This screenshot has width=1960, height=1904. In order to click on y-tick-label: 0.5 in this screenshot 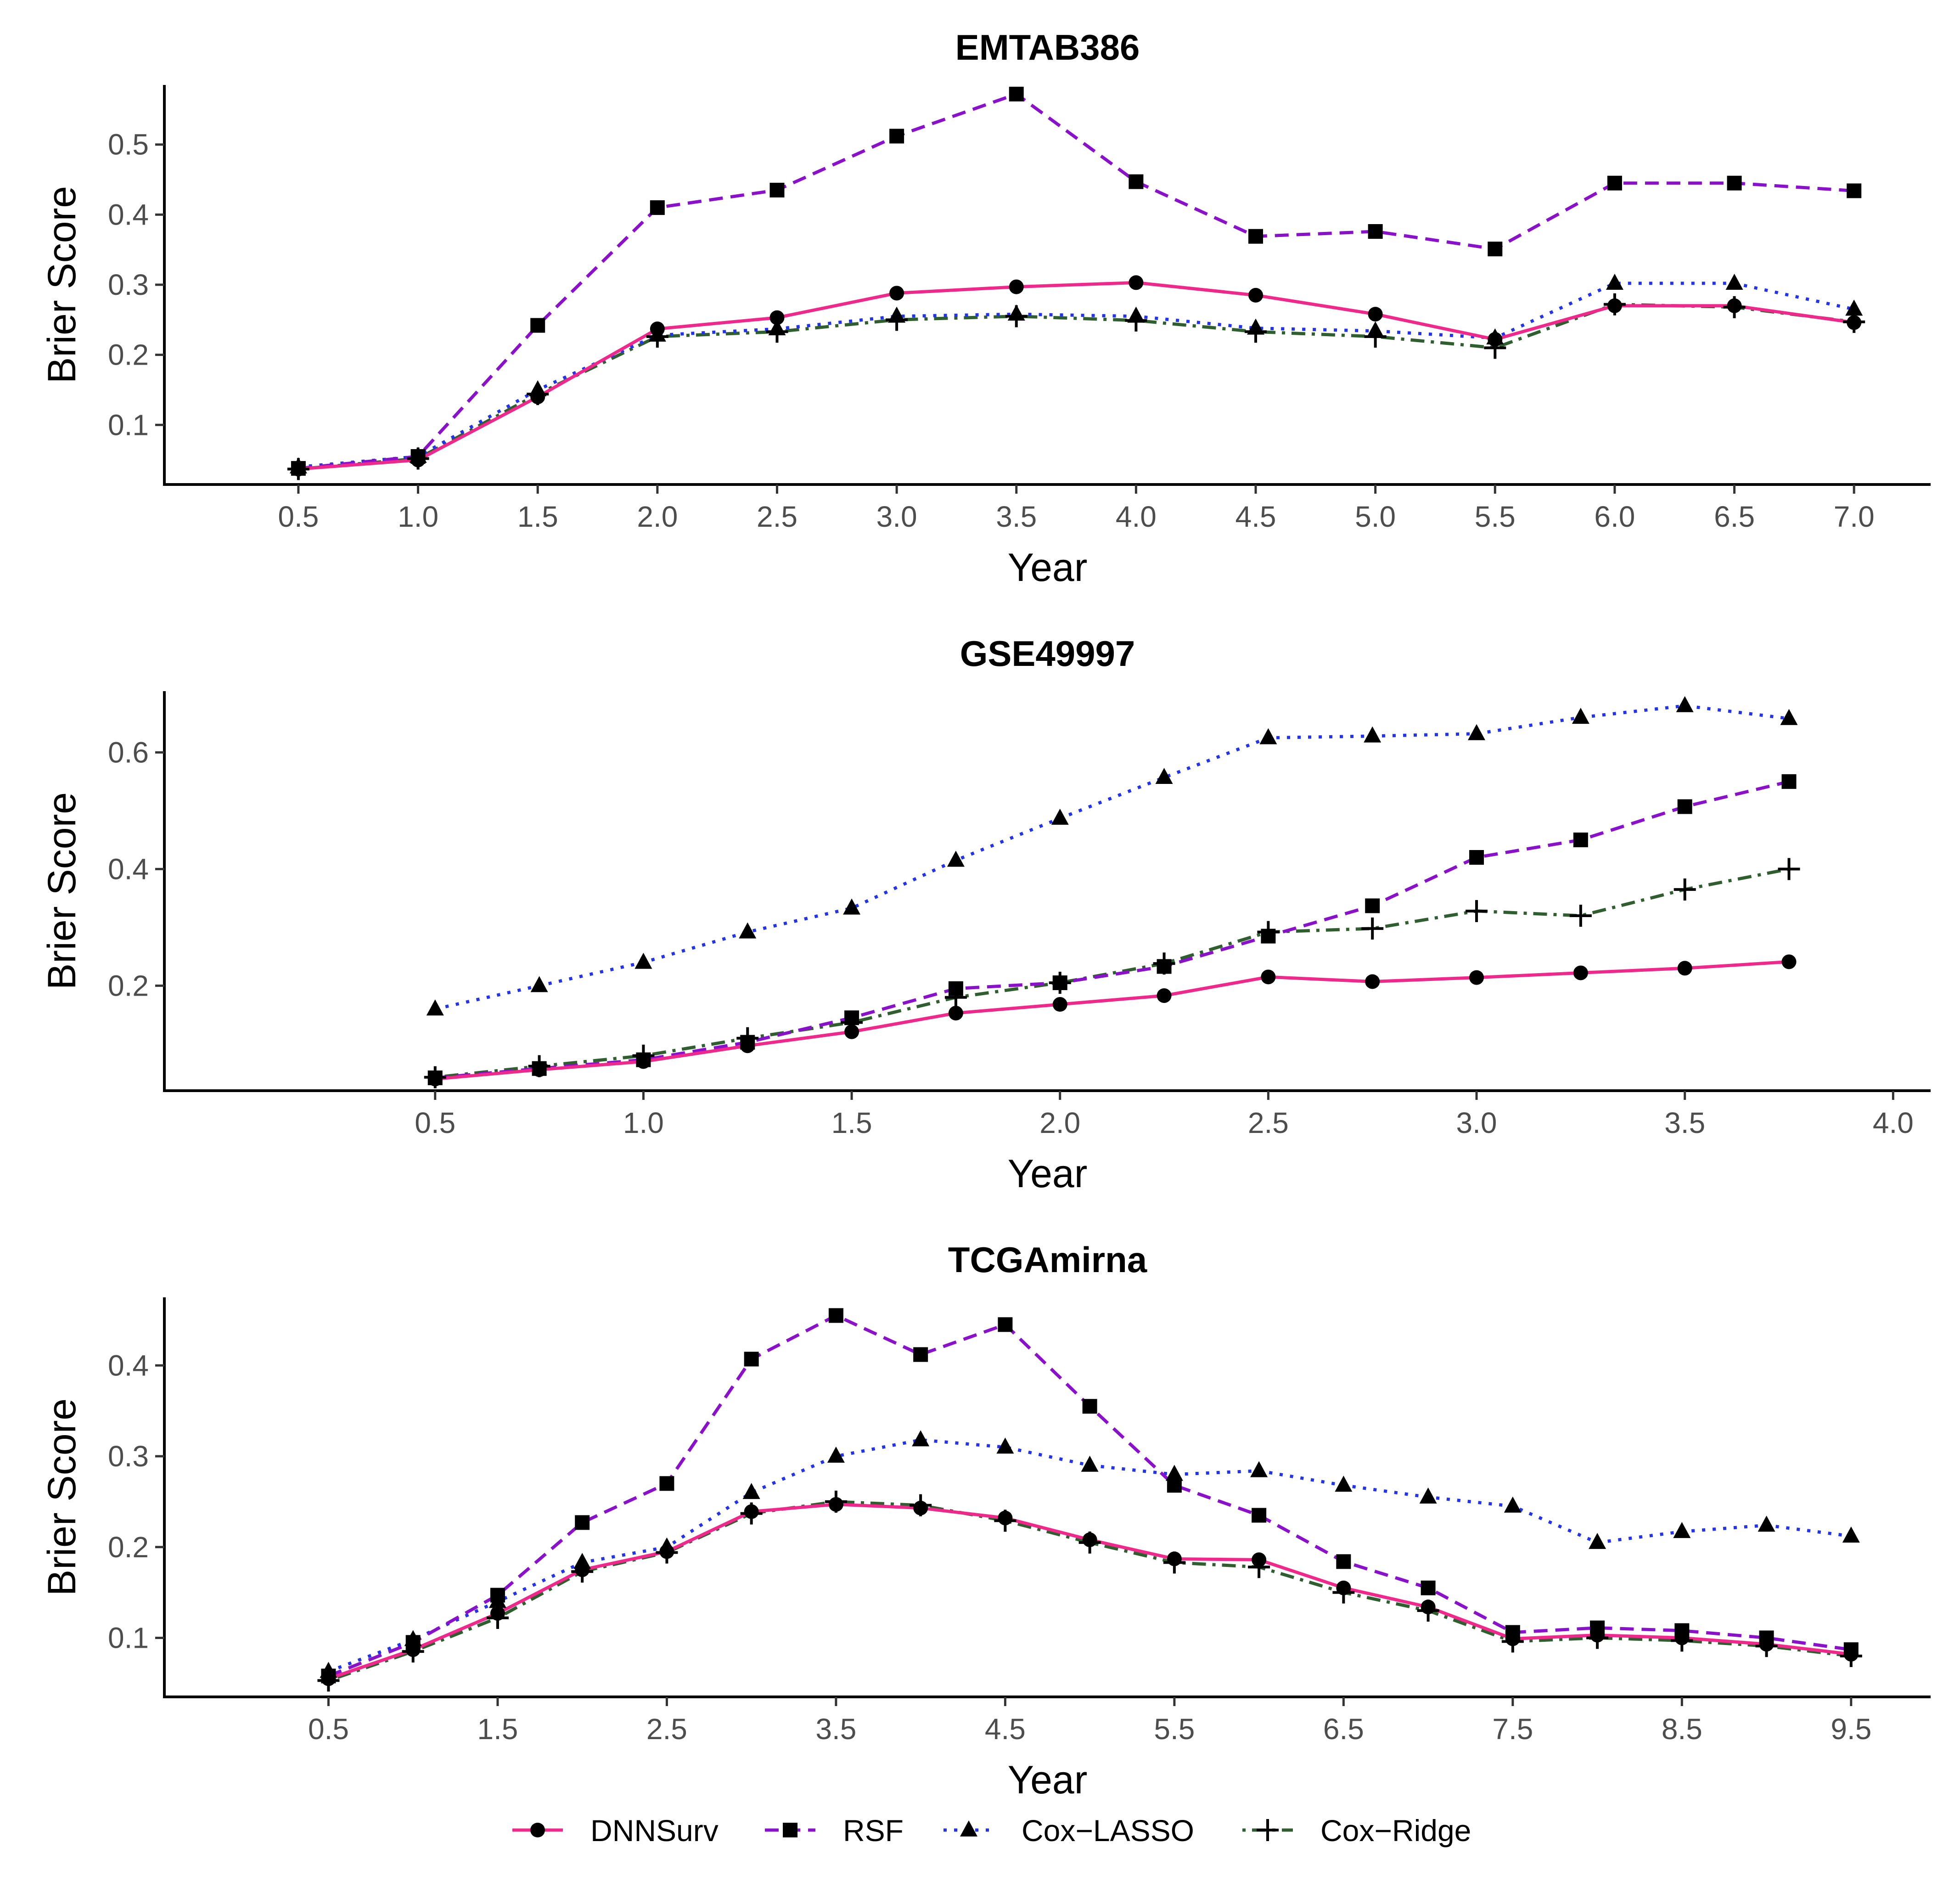, I will do `click(129, 144)`.